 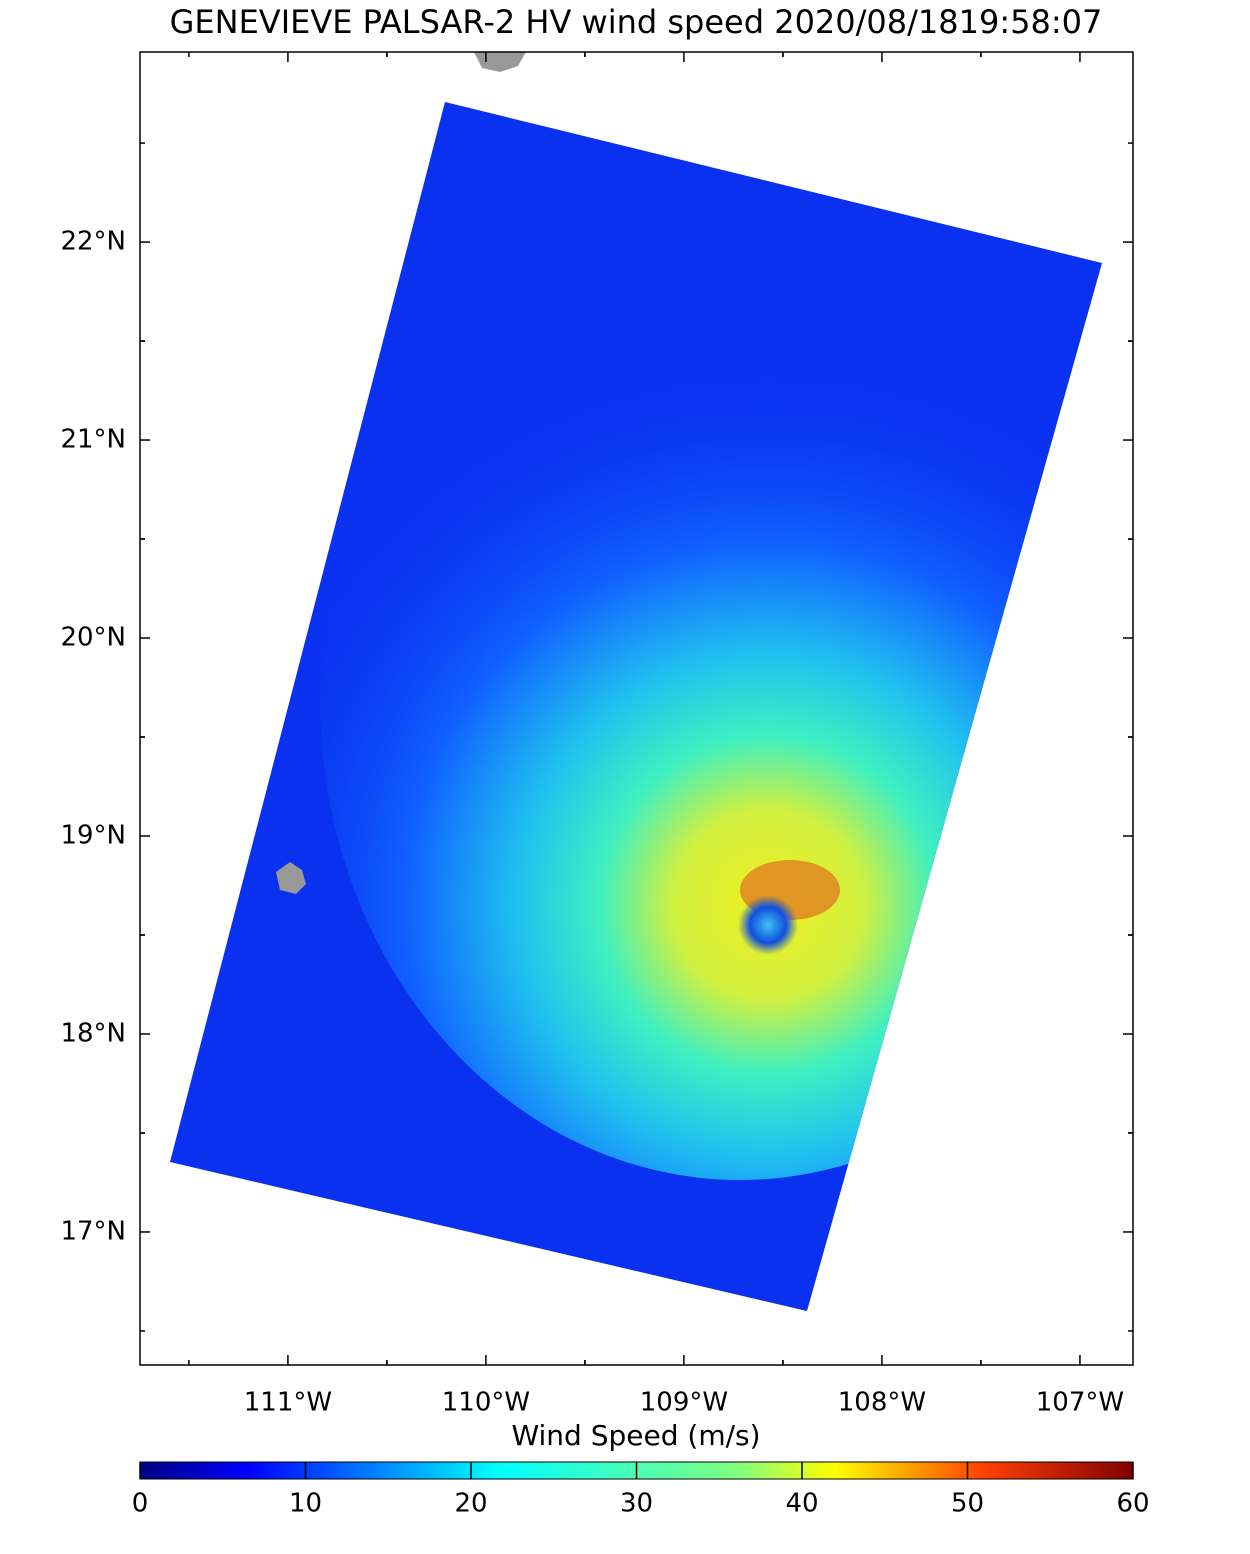 I want to click on colorbar-label: Wind Speed (m/s), so click(x=635, y=1435).